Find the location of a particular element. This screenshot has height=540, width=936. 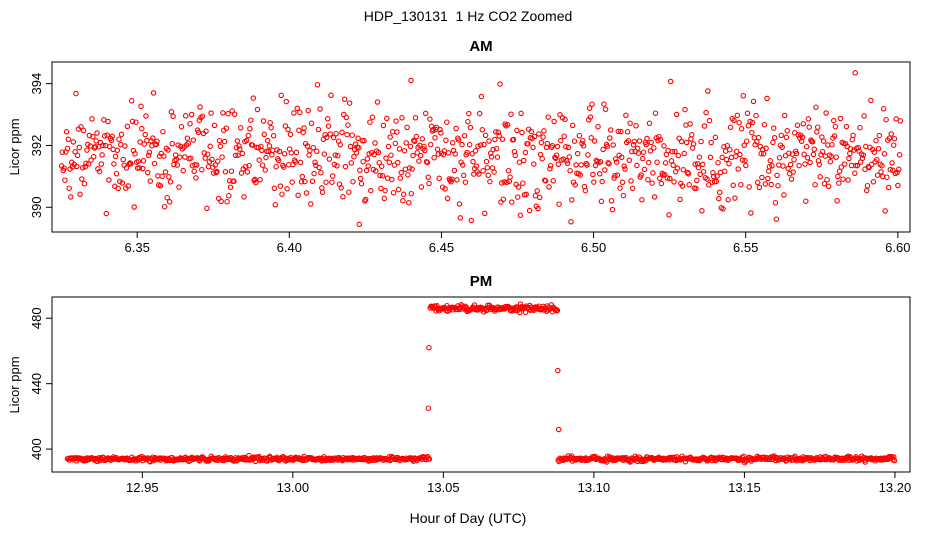

x-tick-label: 6.45 is located at coordinates (441, 247).